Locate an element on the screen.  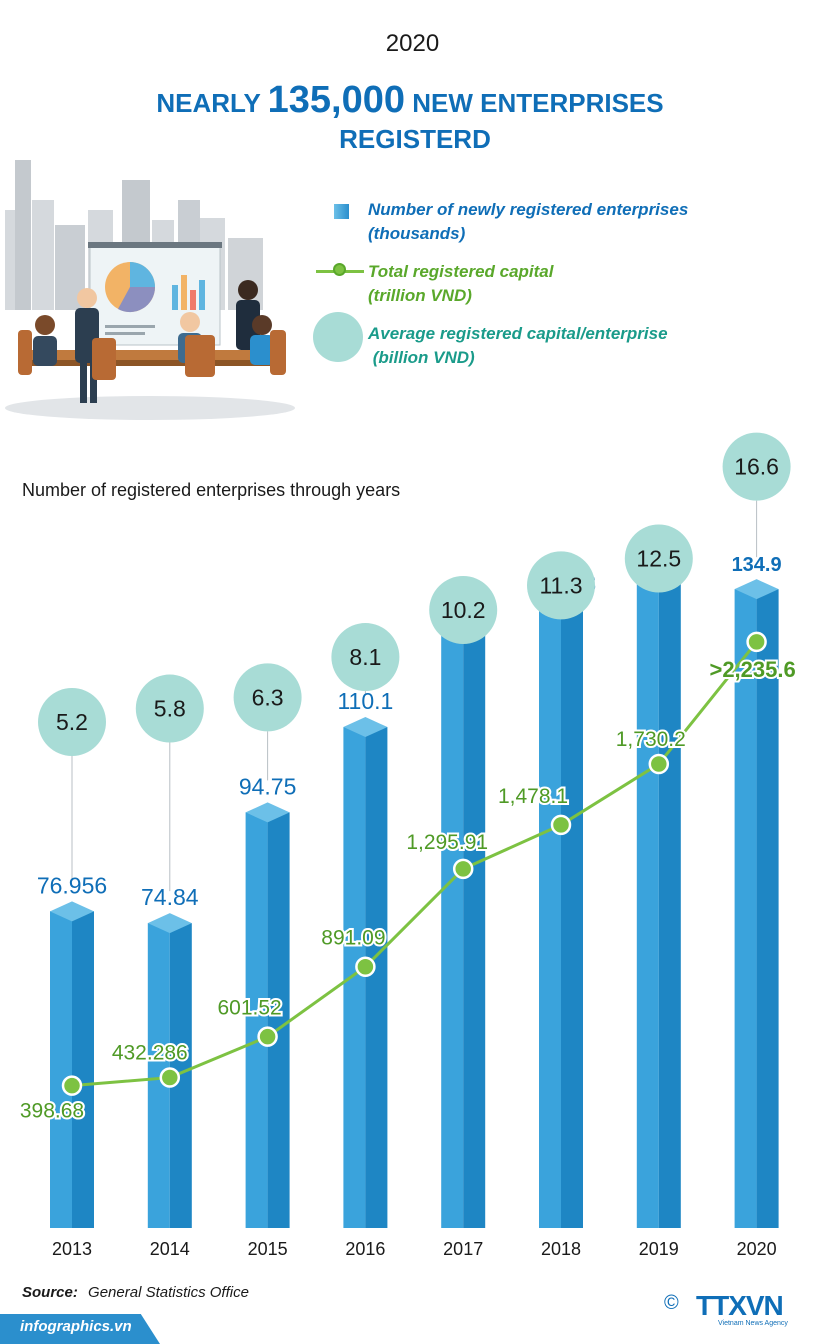
bar-side-2017 is located at coordinates (474, 930).